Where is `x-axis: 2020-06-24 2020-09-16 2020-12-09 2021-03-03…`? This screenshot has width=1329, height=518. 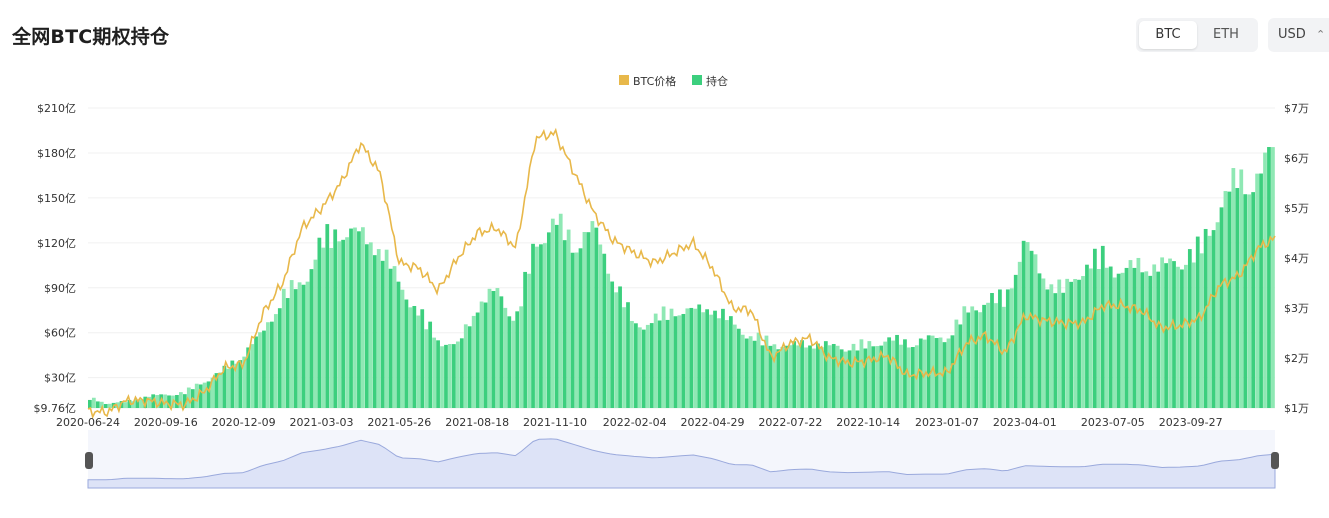
x-axis: 2020-06-24 2020-09-16 2020-12-09 2021-03-03… is located at coordinates (639, 422).